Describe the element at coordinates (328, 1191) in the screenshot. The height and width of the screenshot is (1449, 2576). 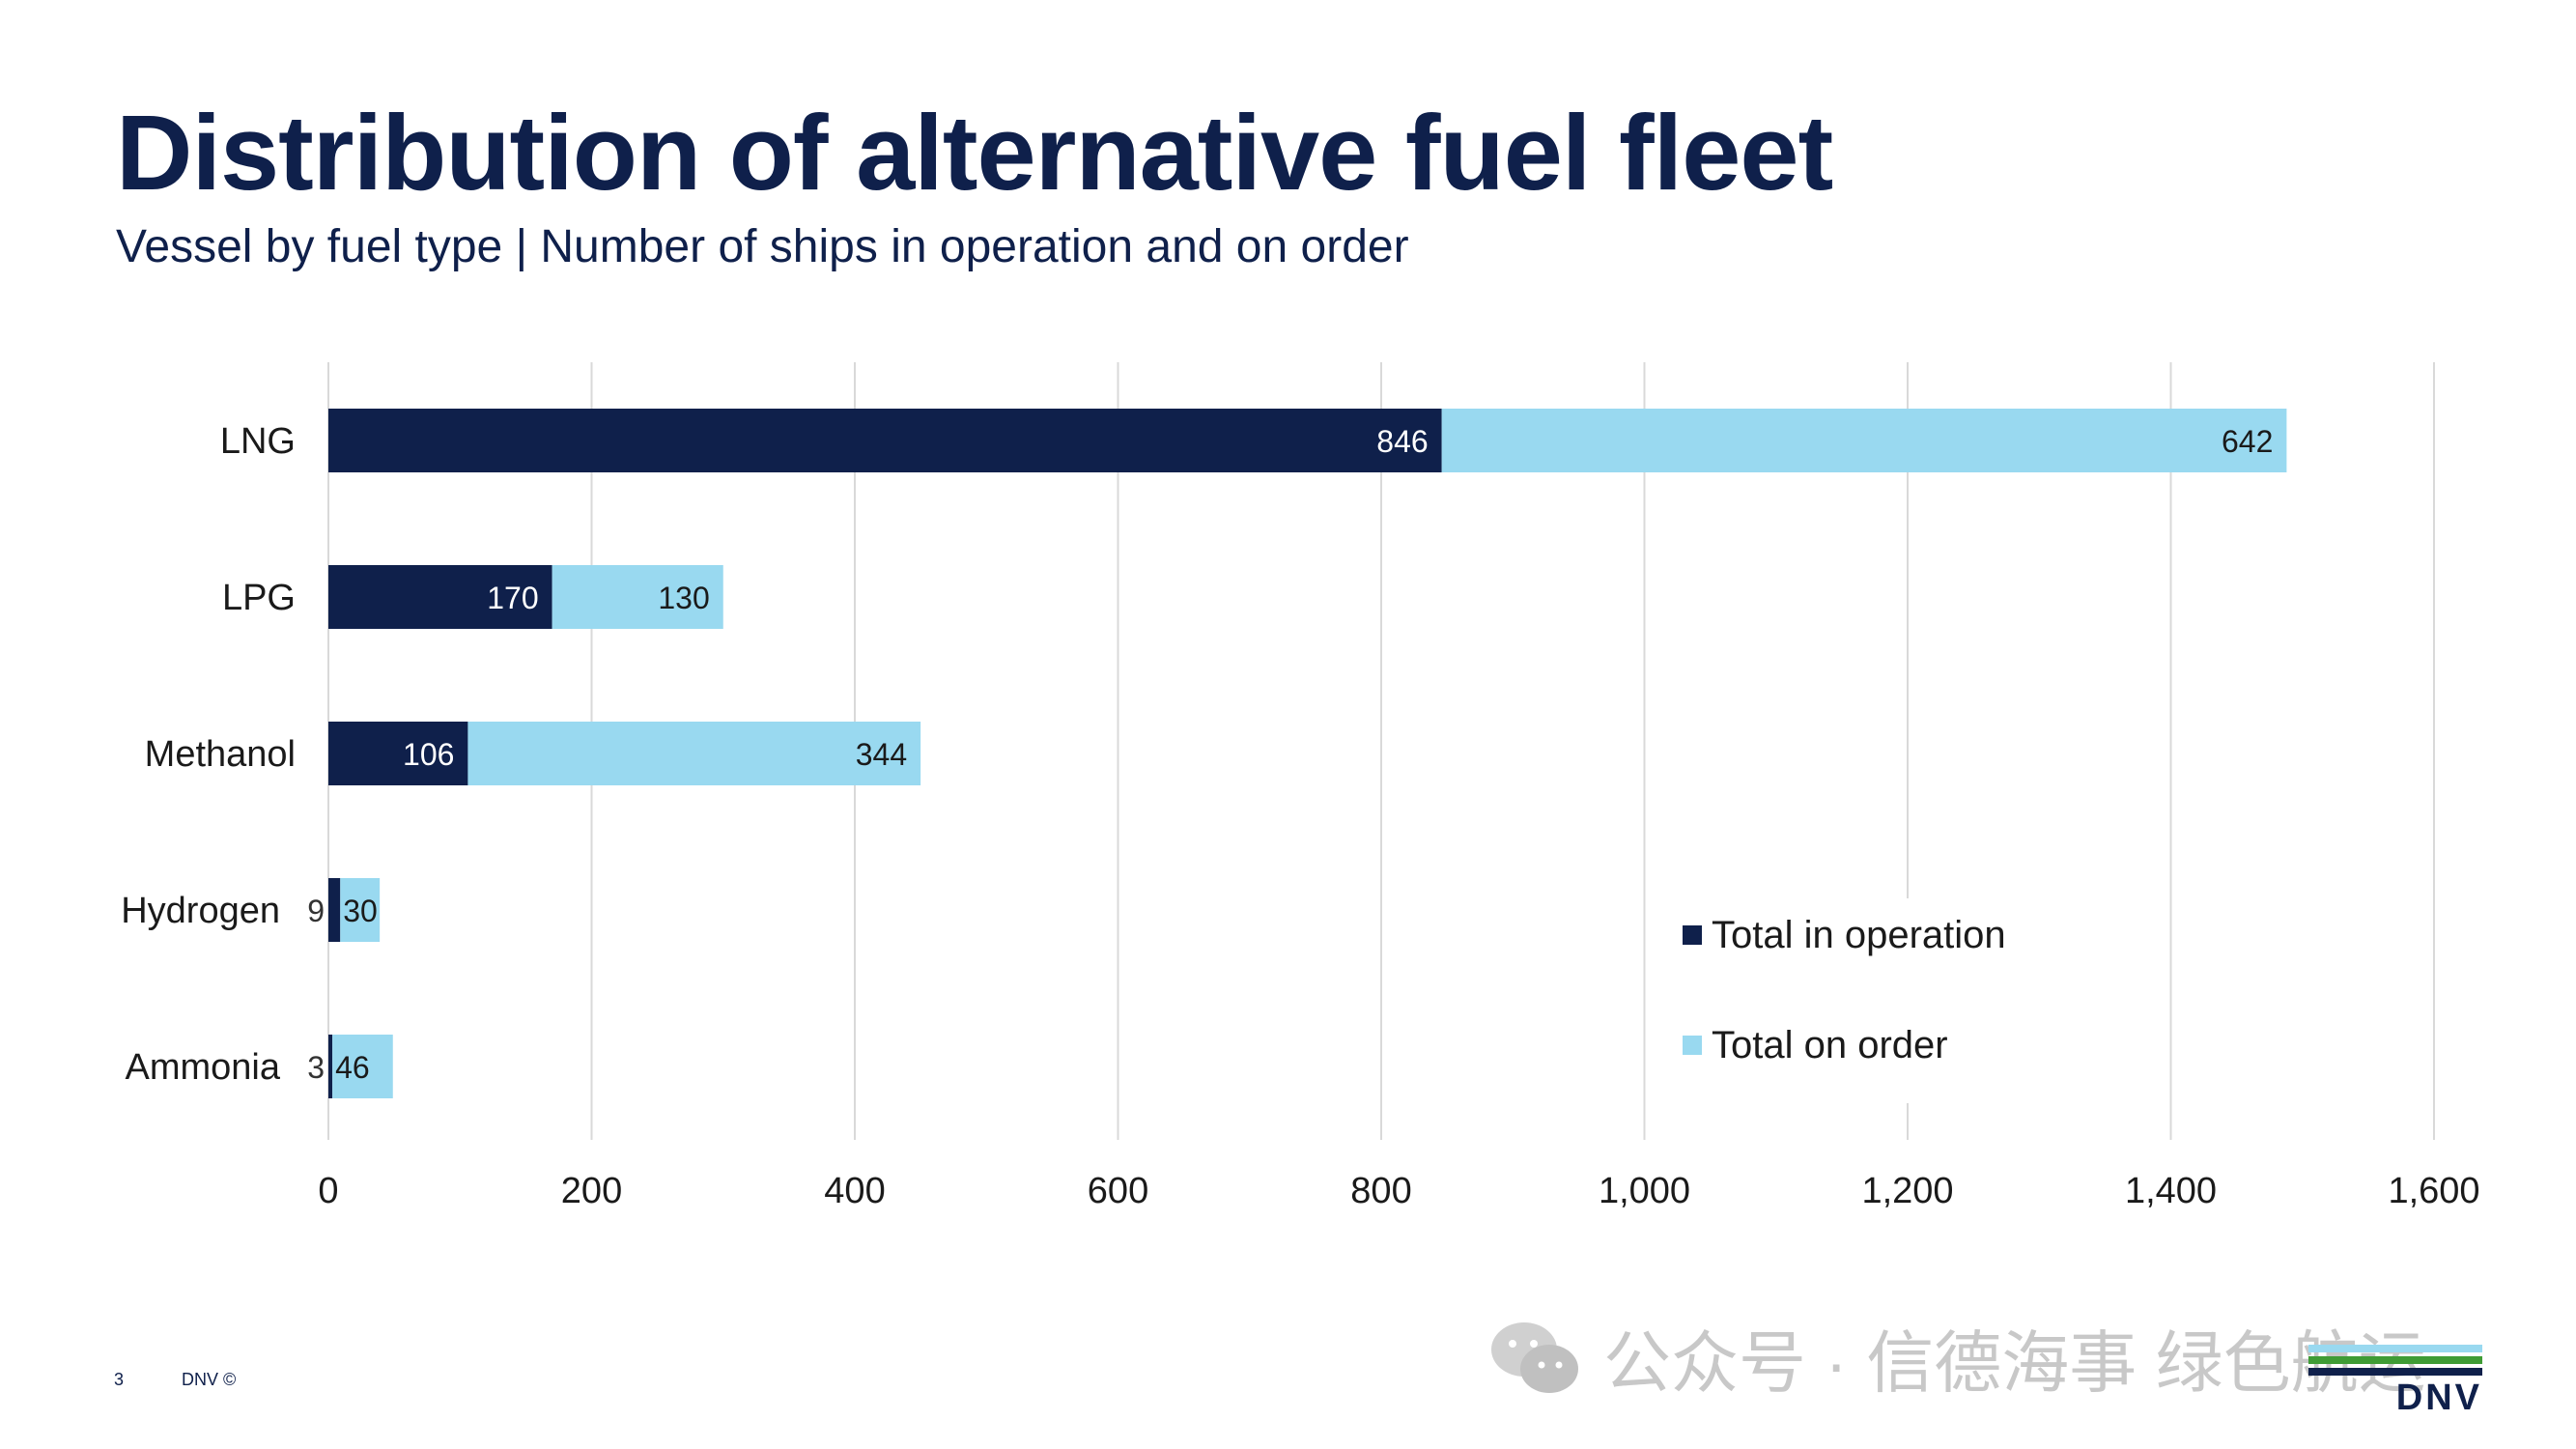
I see `x-tick-label: 0` at that location.